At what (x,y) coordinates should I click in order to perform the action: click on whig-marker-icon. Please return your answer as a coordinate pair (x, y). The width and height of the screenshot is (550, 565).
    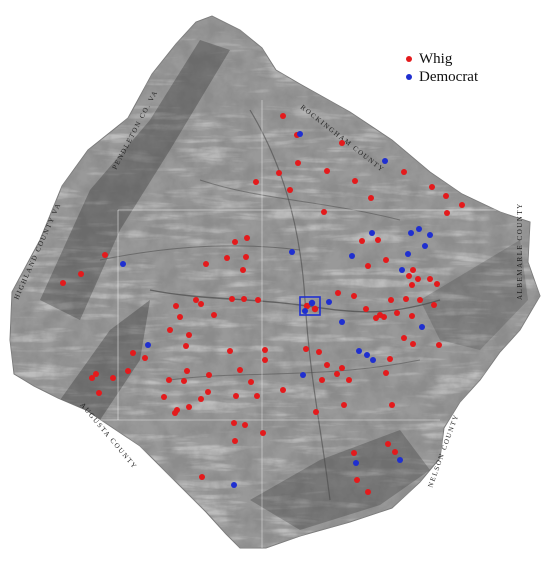
    Looking at the image, I should click on (409, 59).